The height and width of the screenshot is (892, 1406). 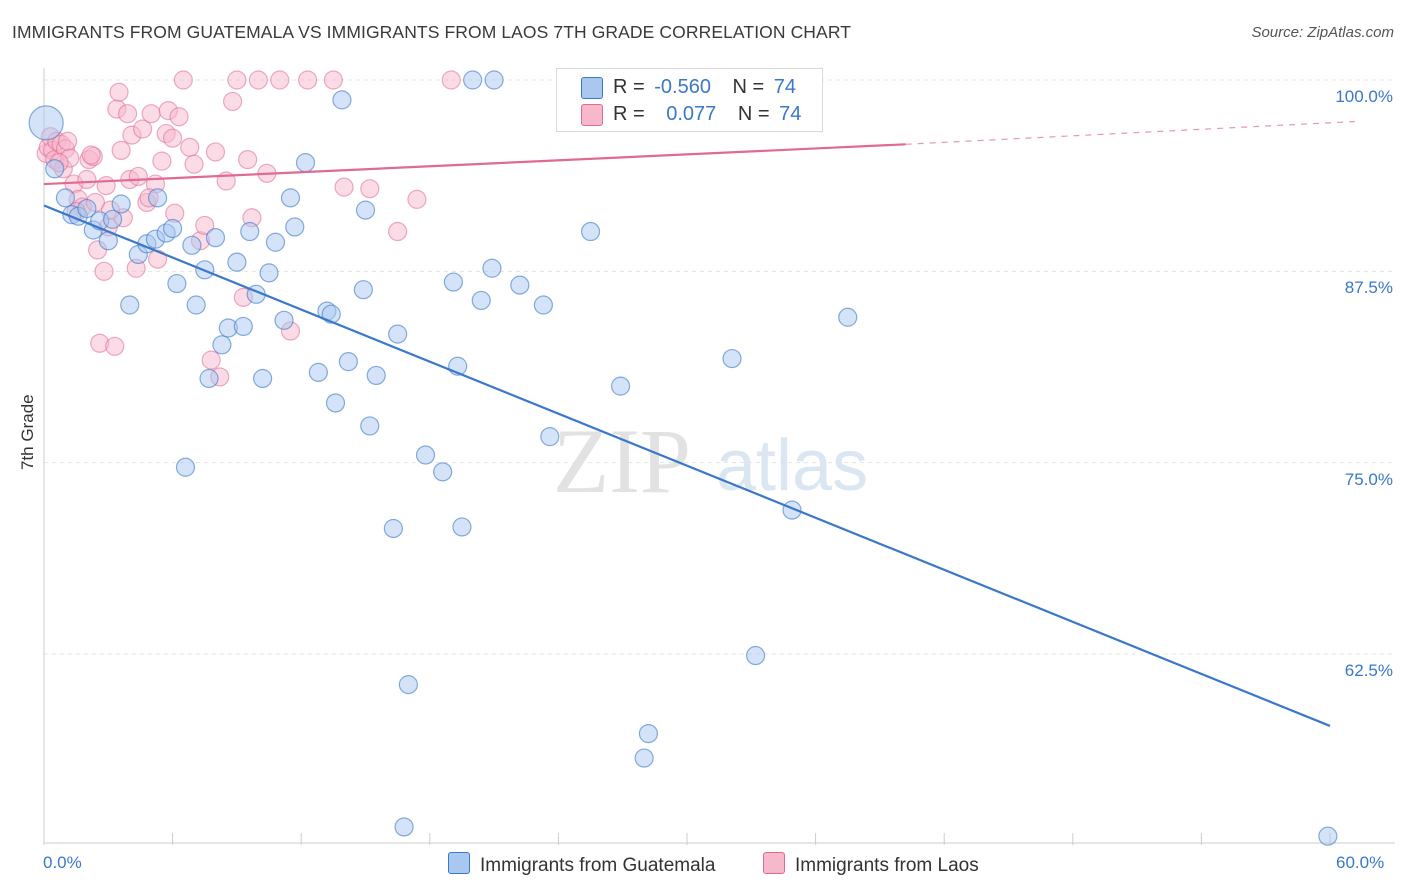 What do you see at coordinates (785, 87) in the screenshot?
I see `n-value-guatemala: 74` at bounding box center [785, 87].